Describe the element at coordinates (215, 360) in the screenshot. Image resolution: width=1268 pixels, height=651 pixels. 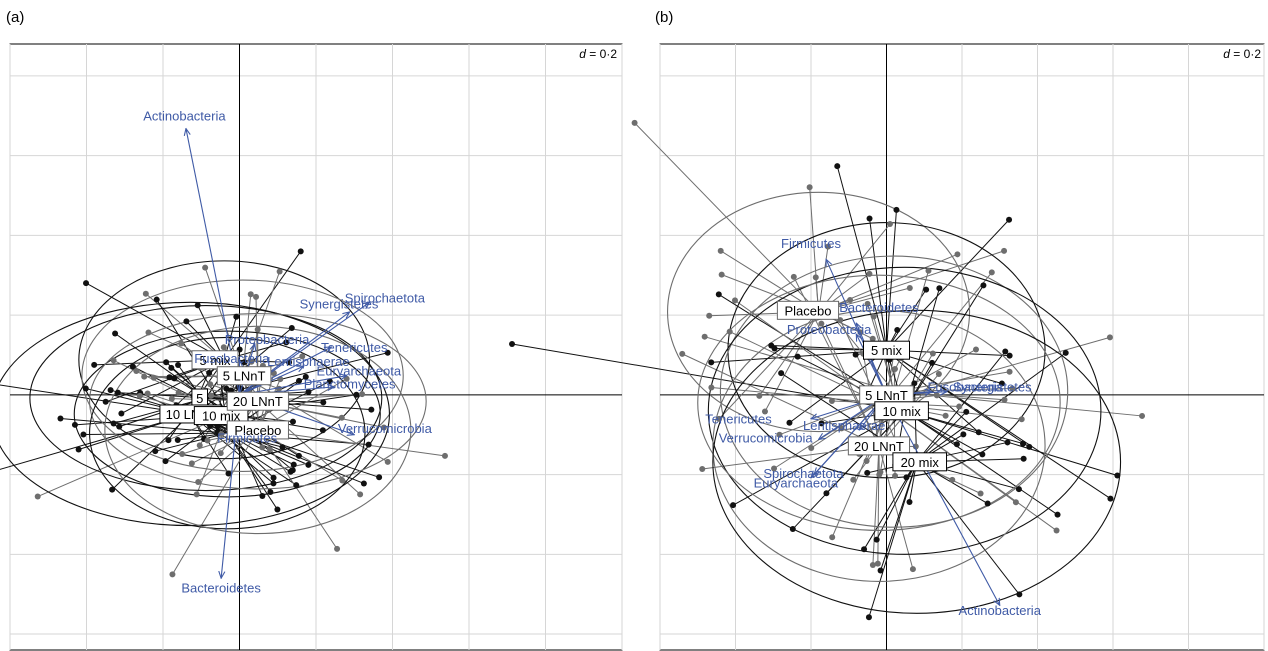
I see `panel-a-group-label: 5 mix` at that location.